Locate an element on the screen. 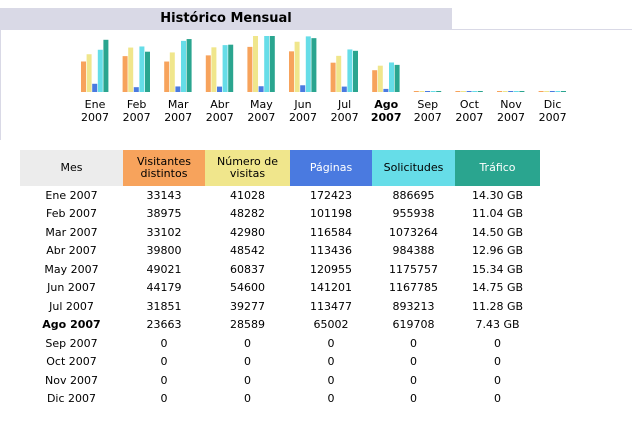 The image size is (632, 431). value-cell: 44179 is located at coordinates (164, 288).